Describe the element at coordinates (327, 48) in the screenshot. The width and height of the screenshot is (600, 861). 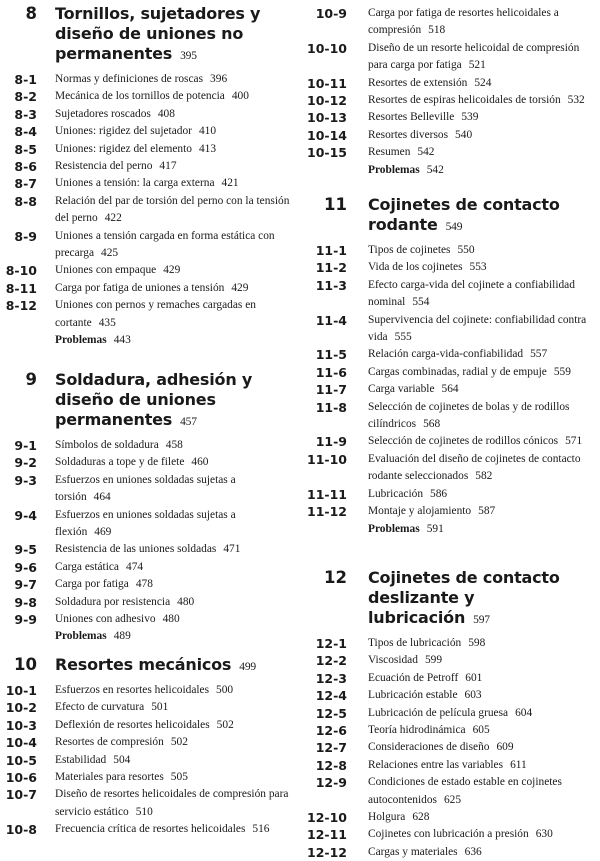
I see `section-number: 10-10` at that location.